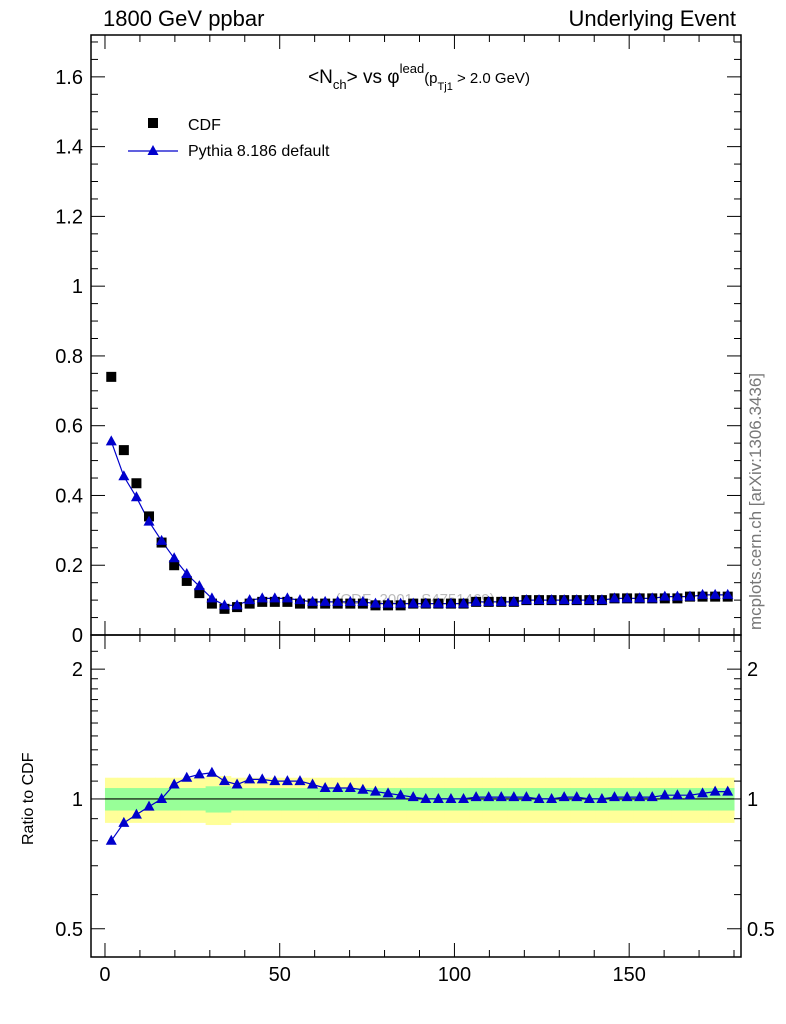 This screenshot has height=1024, width=786. Describe the element at coordinates (419, 805) in the screenshot. I see `ratio-data-marks` at that location.